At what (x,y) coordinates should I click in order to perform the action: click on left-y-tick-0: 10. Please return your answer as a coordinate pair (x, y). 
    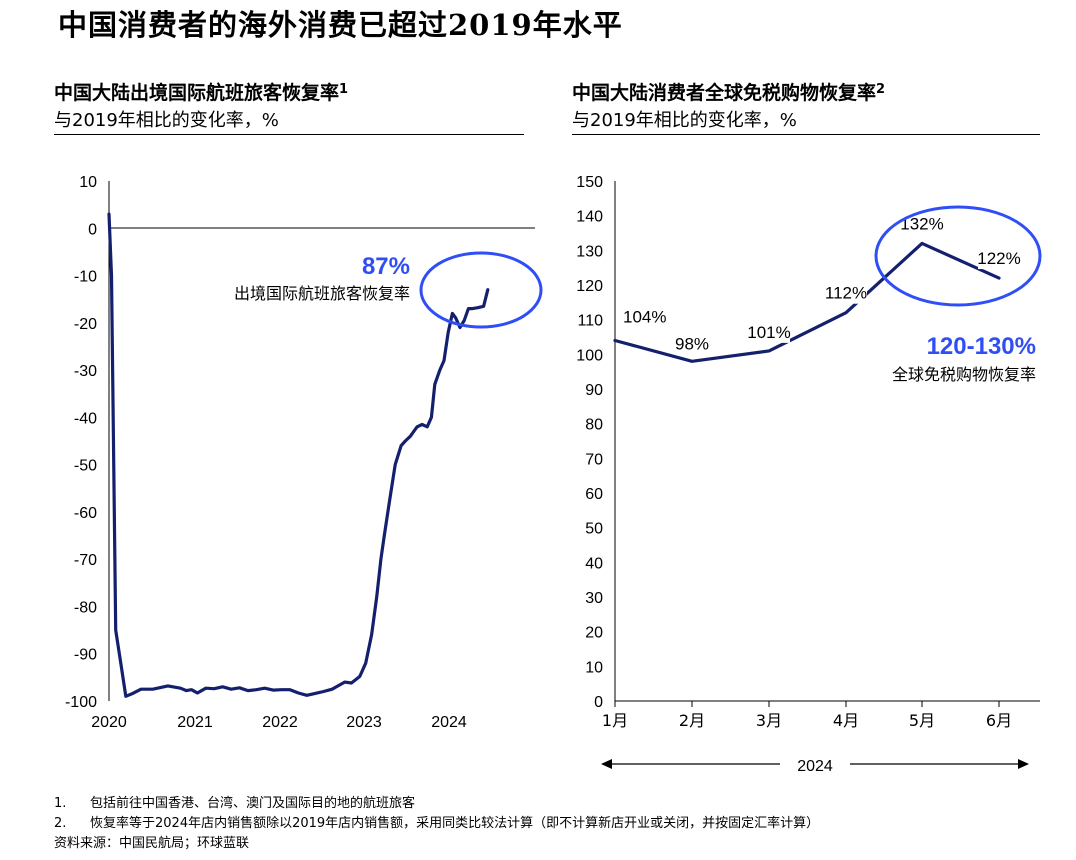
    Looking at the image, I should click on (88, 182).